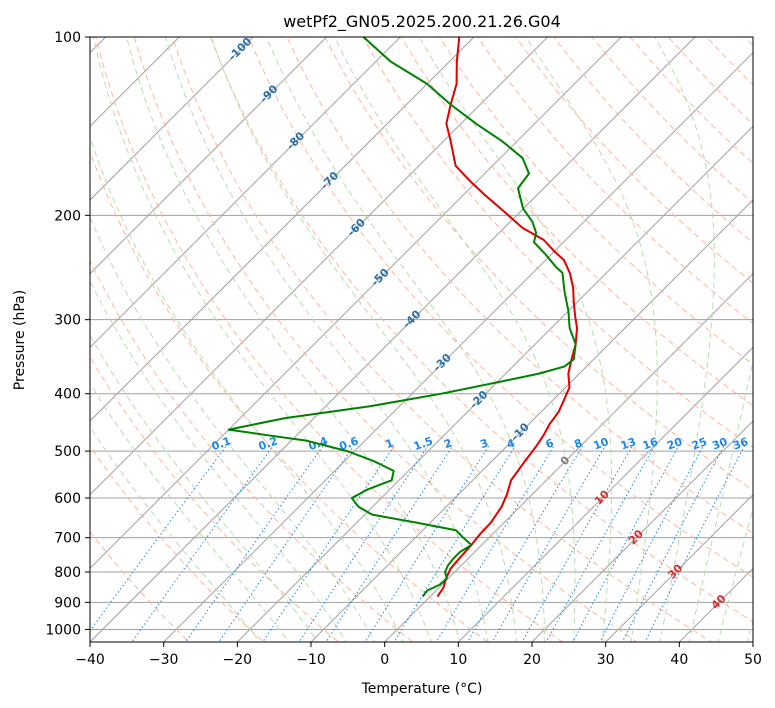 The width and height of the screenshot is (775, 708). Describe the element at coordinates (674, 444) in the screenshot. I see `mixing-ratio-label: 20` at that location.